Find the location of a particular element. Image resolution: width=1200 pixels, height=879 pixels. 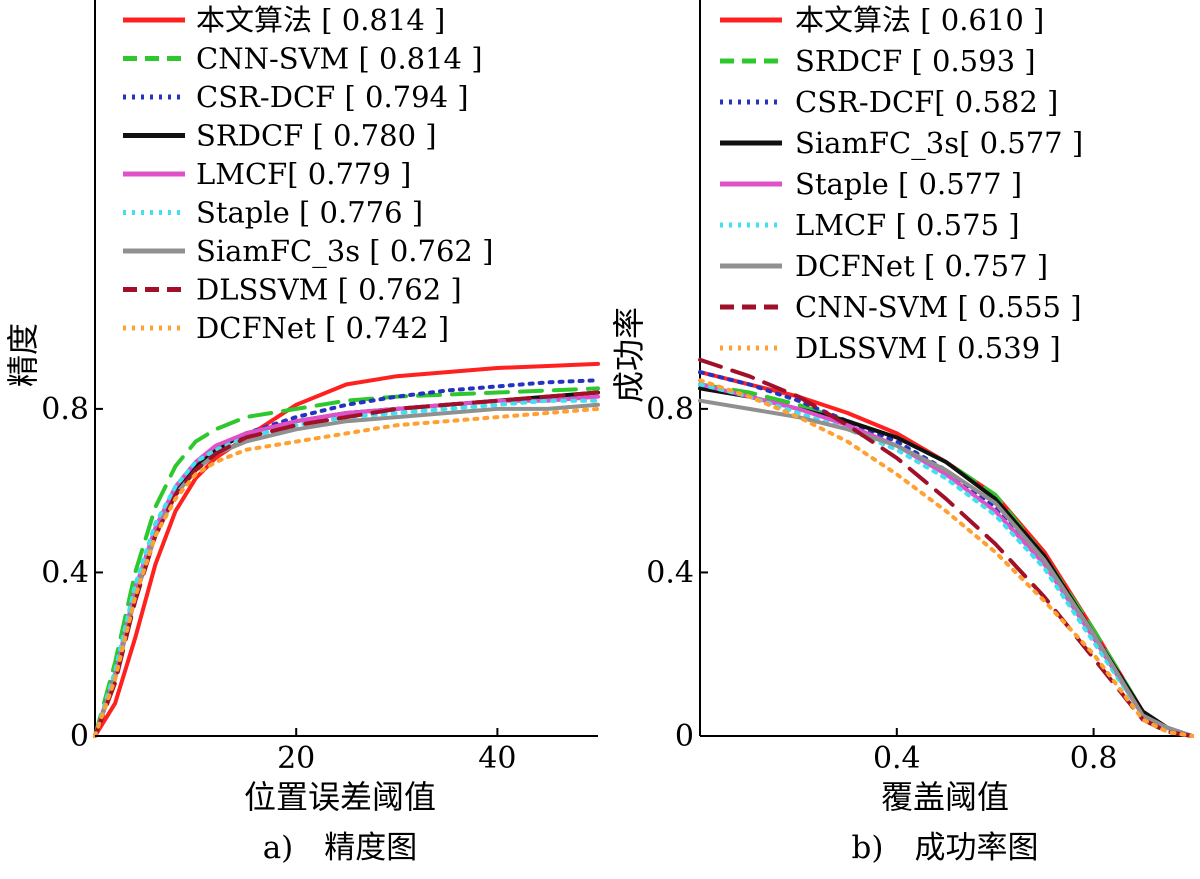

legend-label-2: SRDCF [ 0.593 ] is located at coordinates (915, 61).